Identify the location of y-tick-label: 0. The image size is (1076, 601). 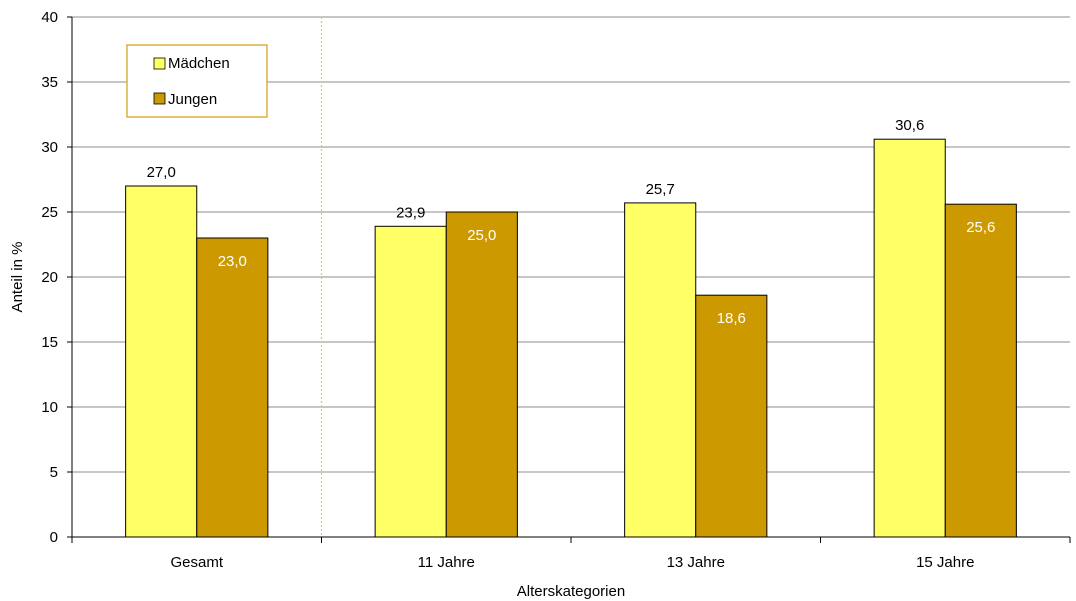
(54, 537).